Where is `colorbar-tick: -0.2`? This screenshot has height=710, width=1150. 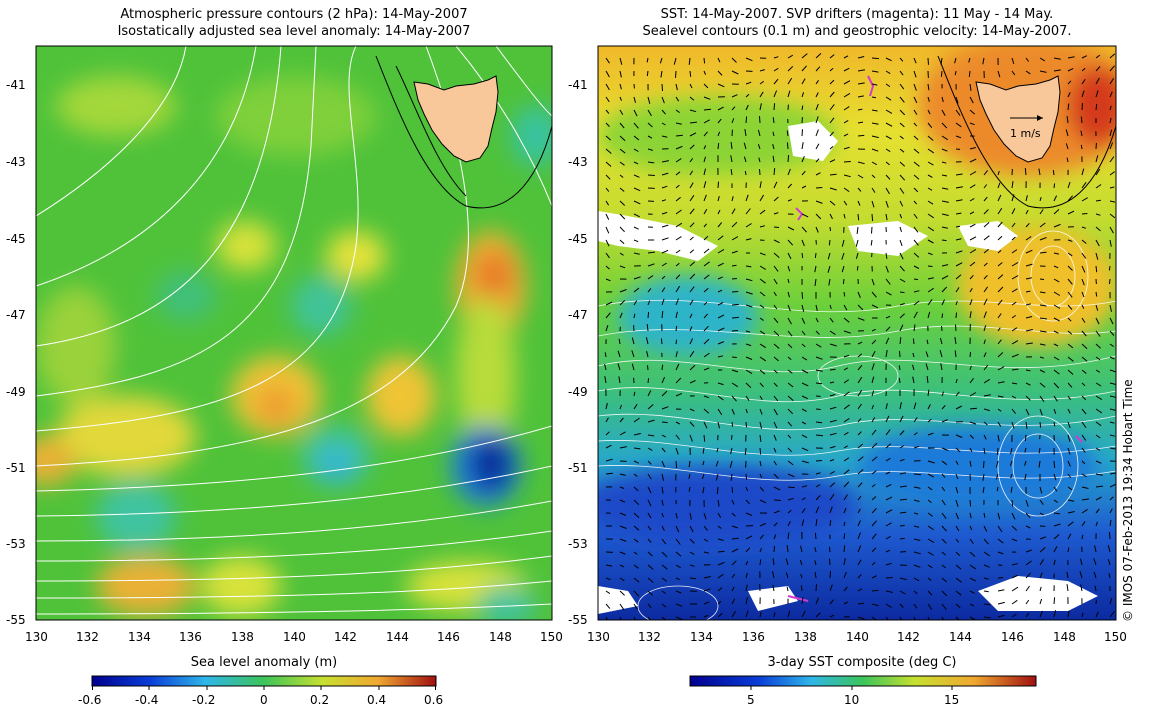
colorbar-tick: -0.2 is located at coordinates (204, 700).